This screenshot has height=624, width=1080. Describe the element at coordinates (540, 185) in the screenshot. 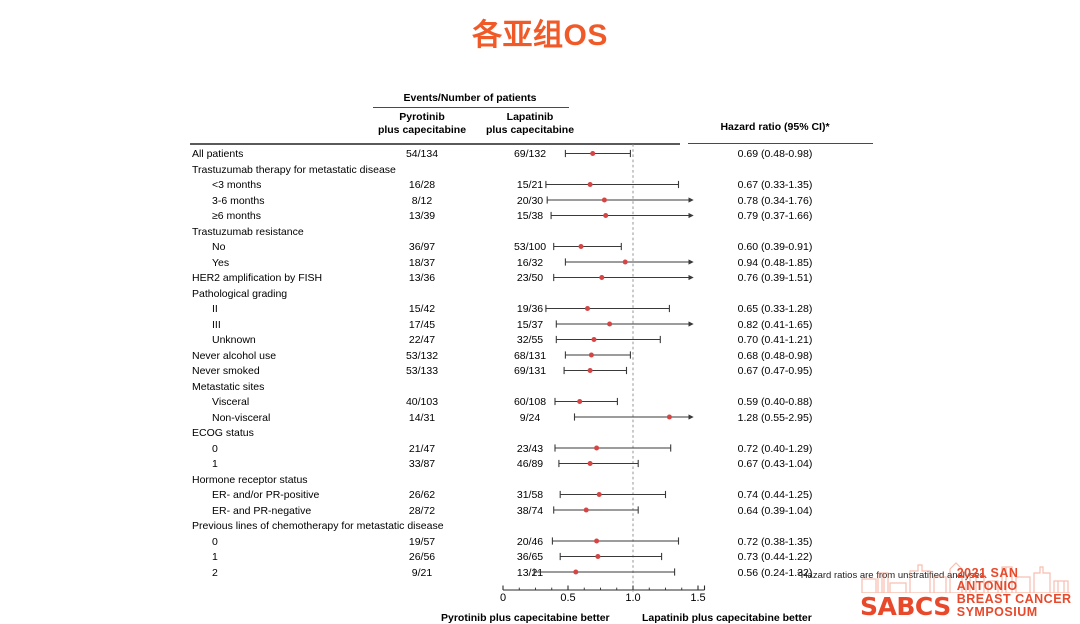

I see `table-row: <3 months 16/28 15/21 0.67 (0.33-1.35)` at that location.